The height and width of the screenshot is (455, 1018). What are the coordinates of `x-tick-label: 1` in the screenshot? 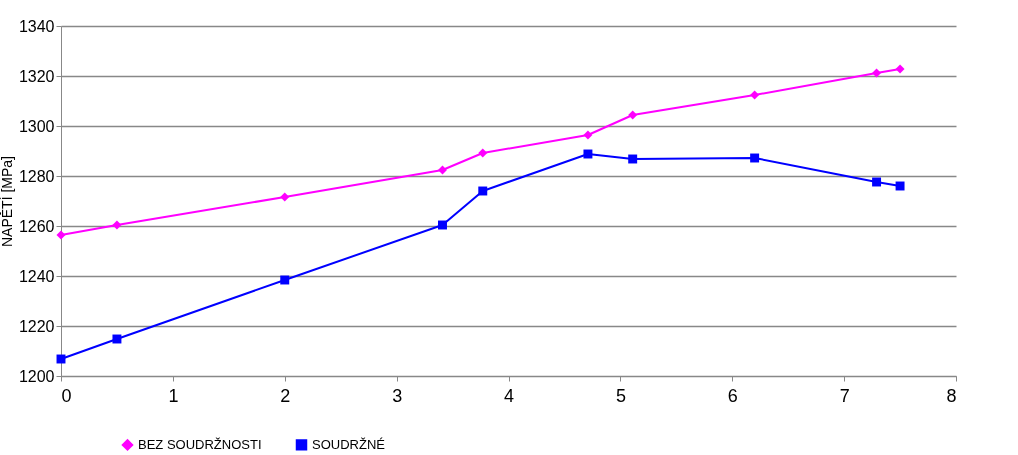 It's located at (173, 395).